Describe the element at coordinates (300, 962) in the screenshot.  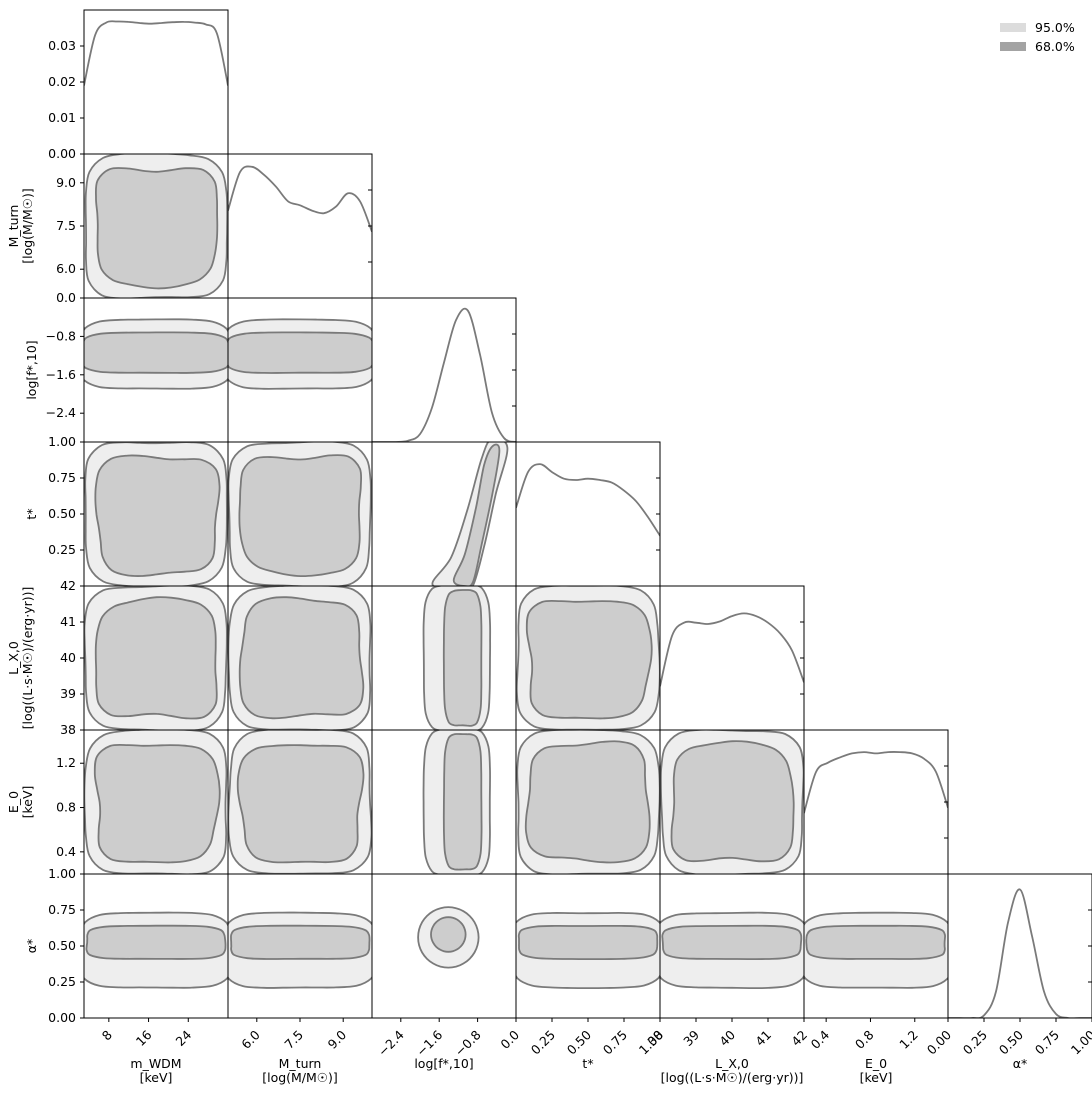
I see `panel-6-1: 6.0 7.5 9.0` at that location.